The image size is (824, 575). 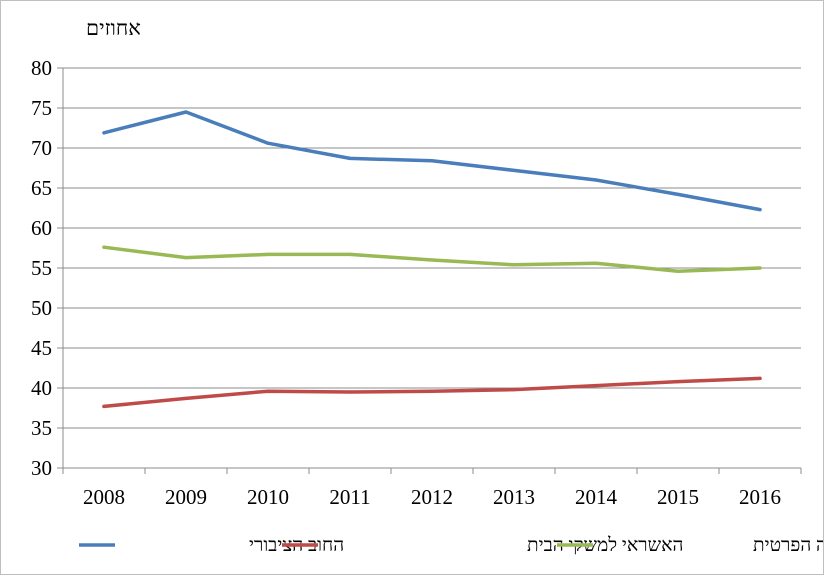 I want to click on data-point-s0-2013, so click(x=514, y=170).